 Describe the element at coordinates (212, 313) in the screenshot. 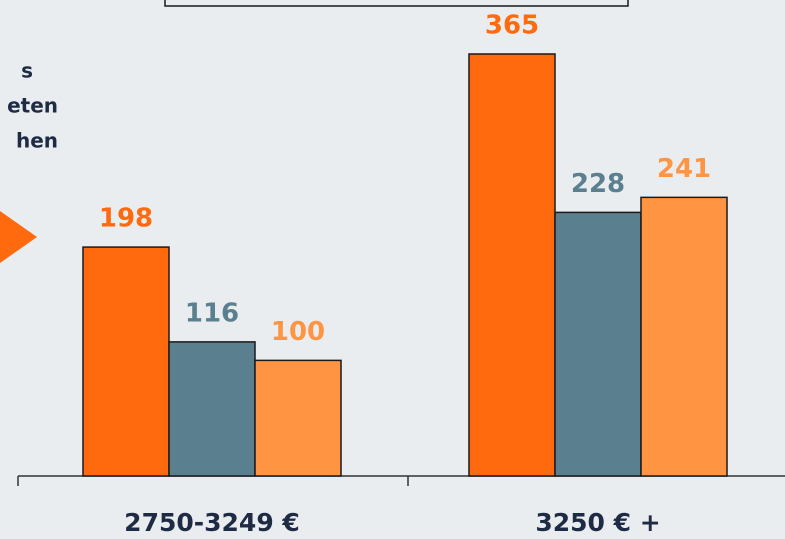

I see `value-label: 116` at that location.